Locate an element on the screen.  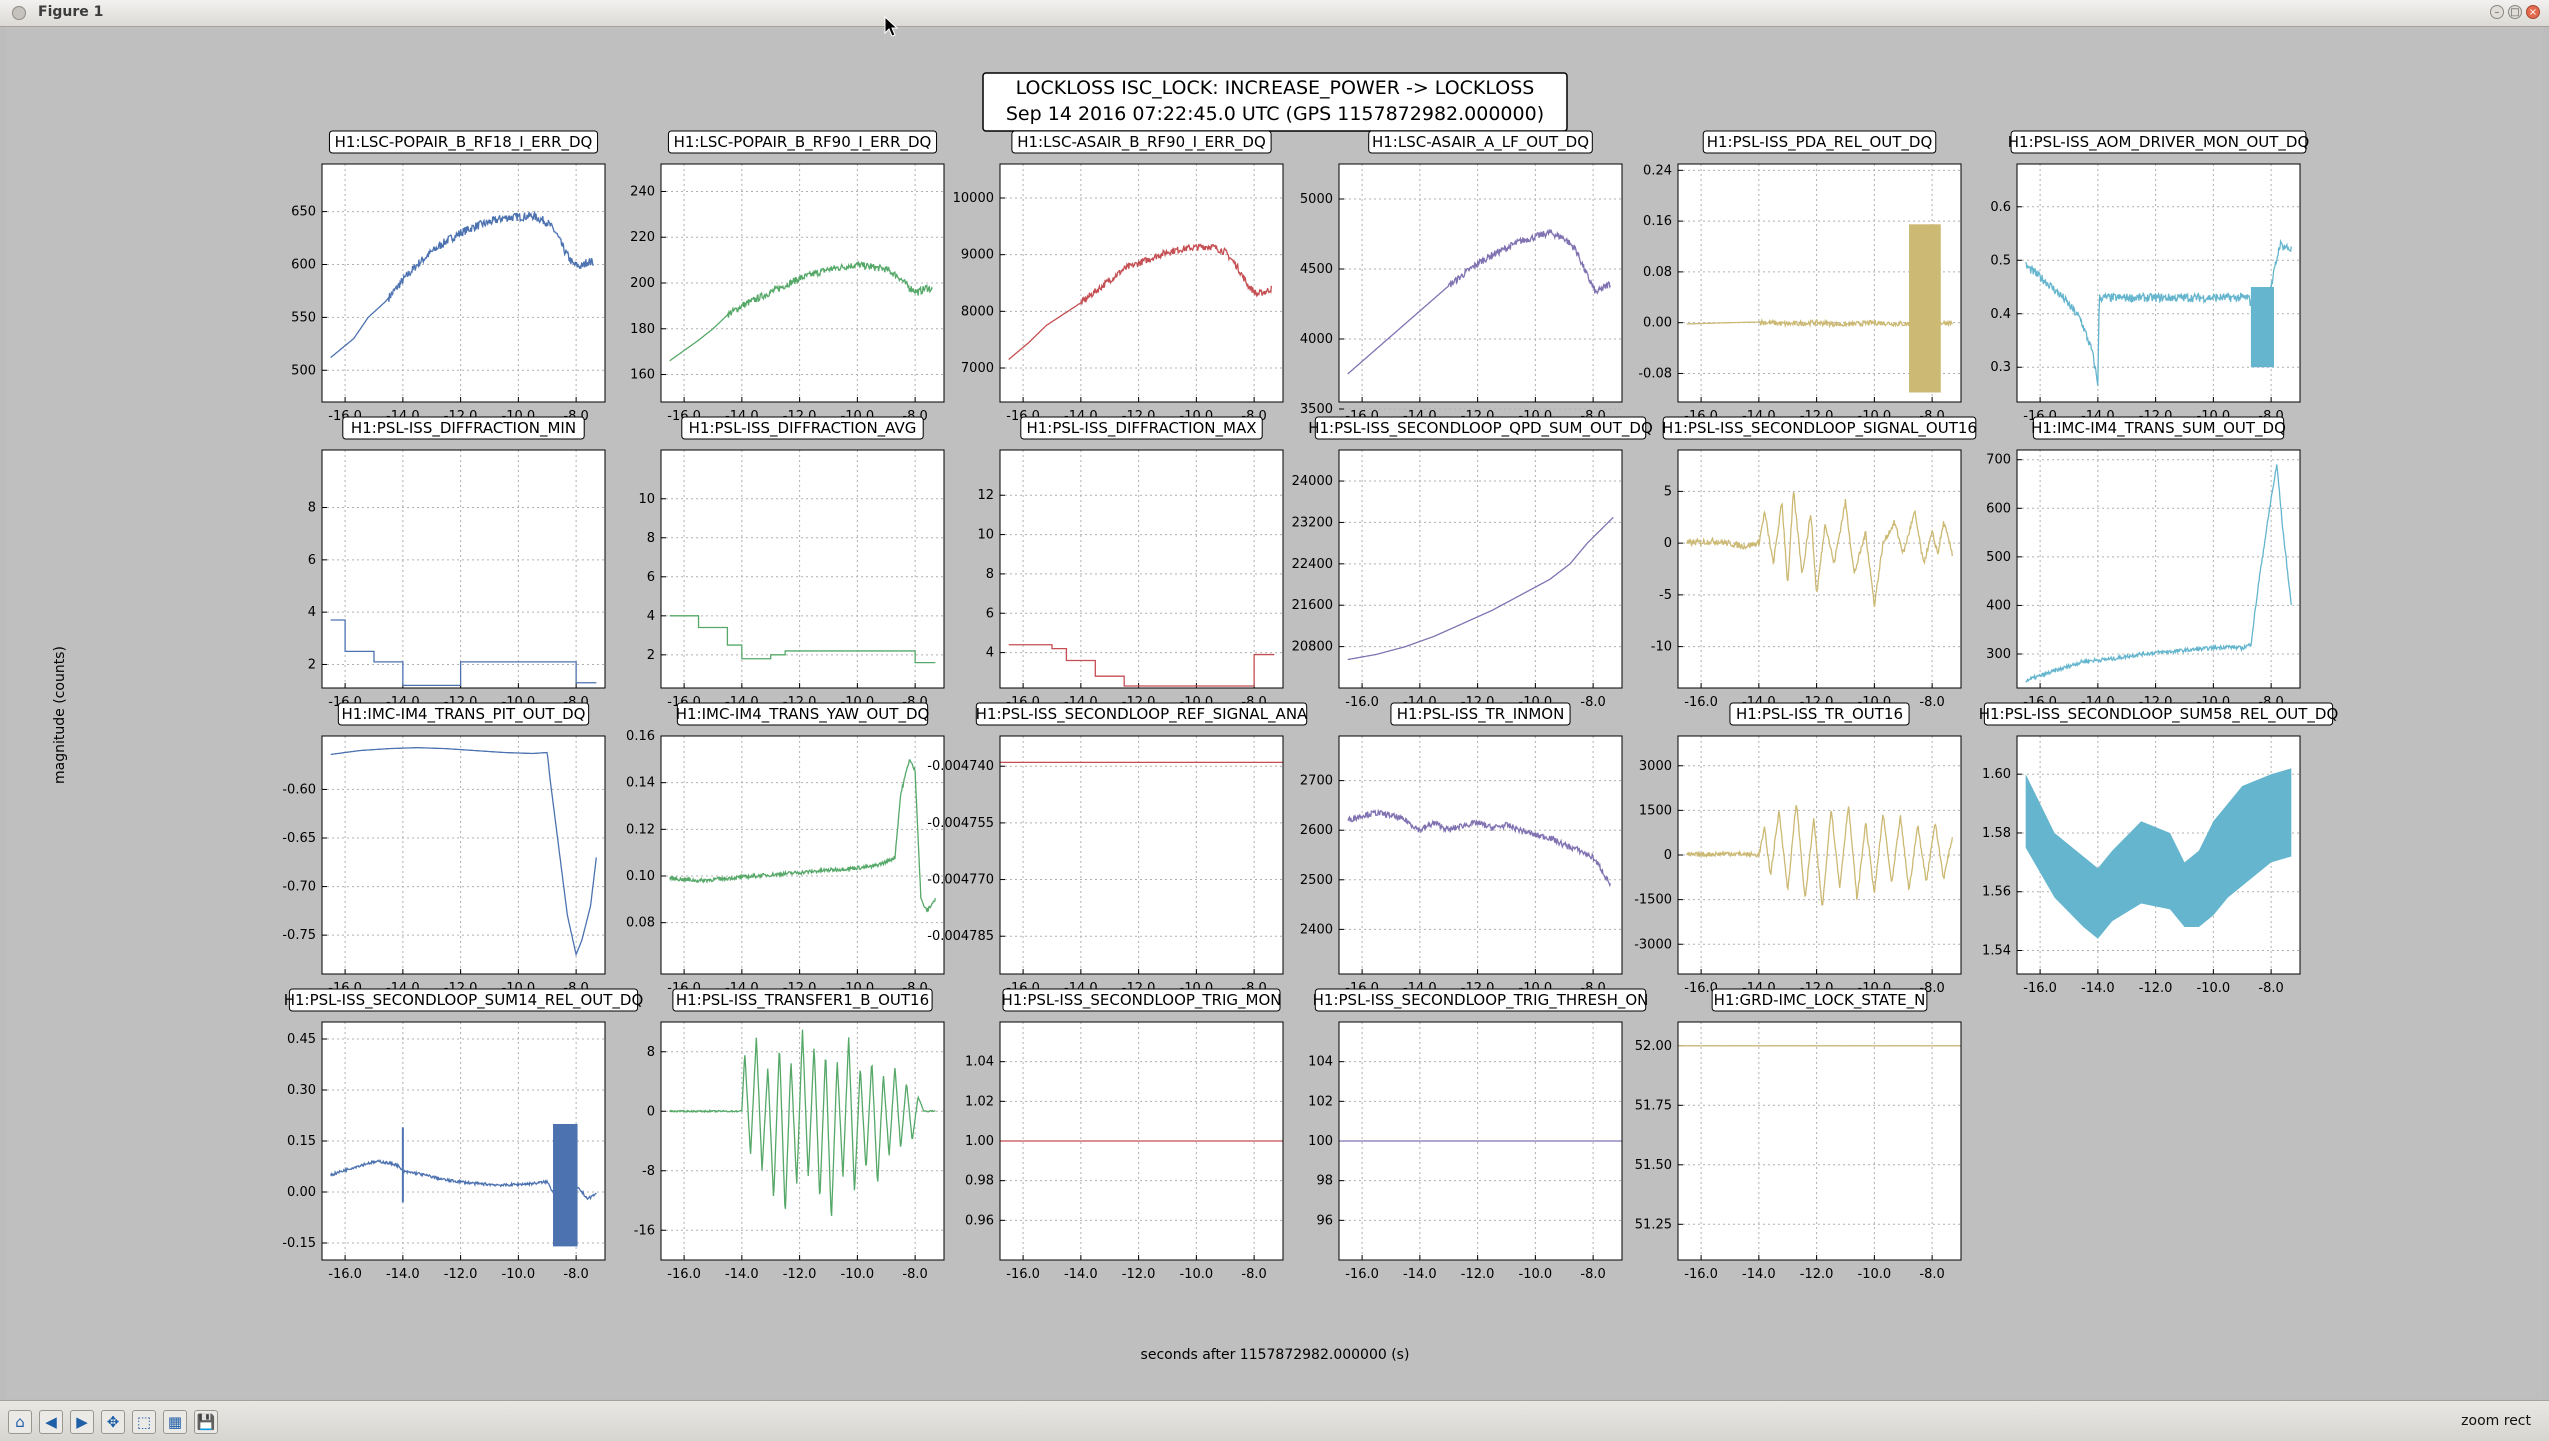
subplot-title: H1:LSC-ASAIR_A_LF_OUT_DQ is located at coordinates (1480, 142).